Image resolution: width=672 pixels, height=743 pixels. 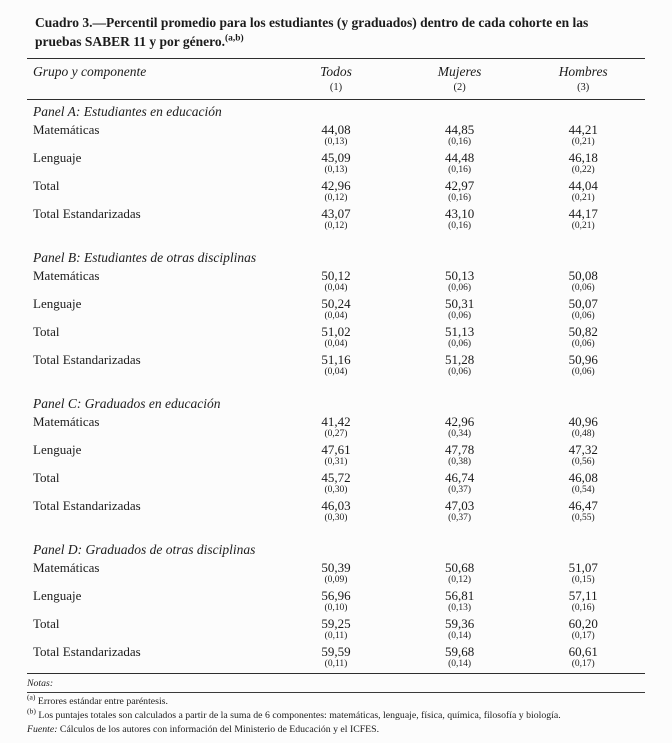 I want to click on panel-title: Panel C: Graduados en educación, so click(x=127, y=404).